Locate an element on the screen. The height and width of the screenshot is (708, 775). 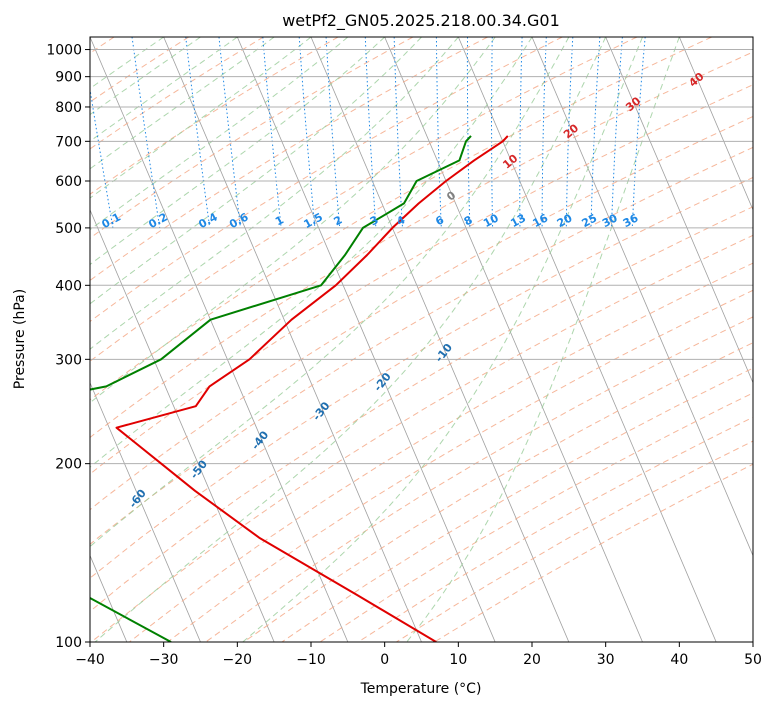
y-tick-label: 500 is located at coordinates (68, 229).